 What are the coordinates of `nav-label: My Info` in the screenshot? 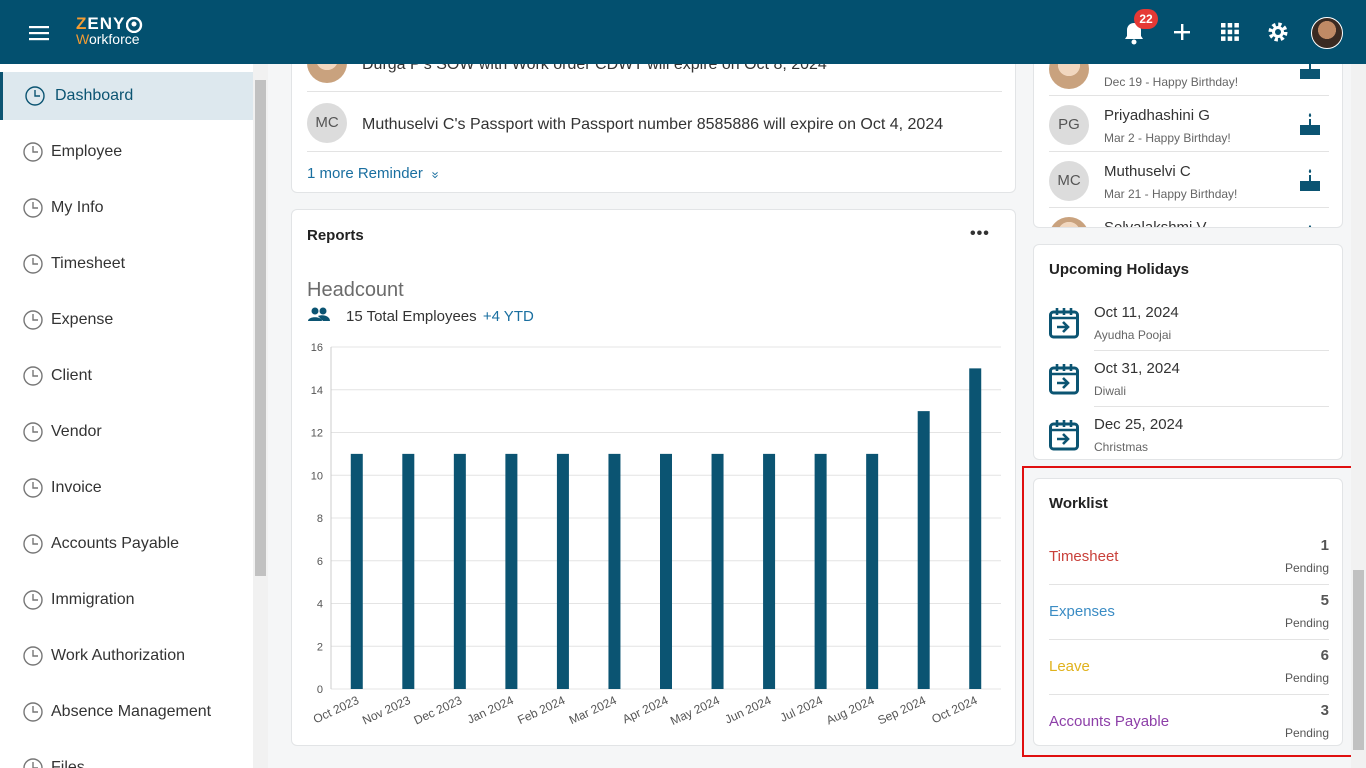 It's located at (77, 207).